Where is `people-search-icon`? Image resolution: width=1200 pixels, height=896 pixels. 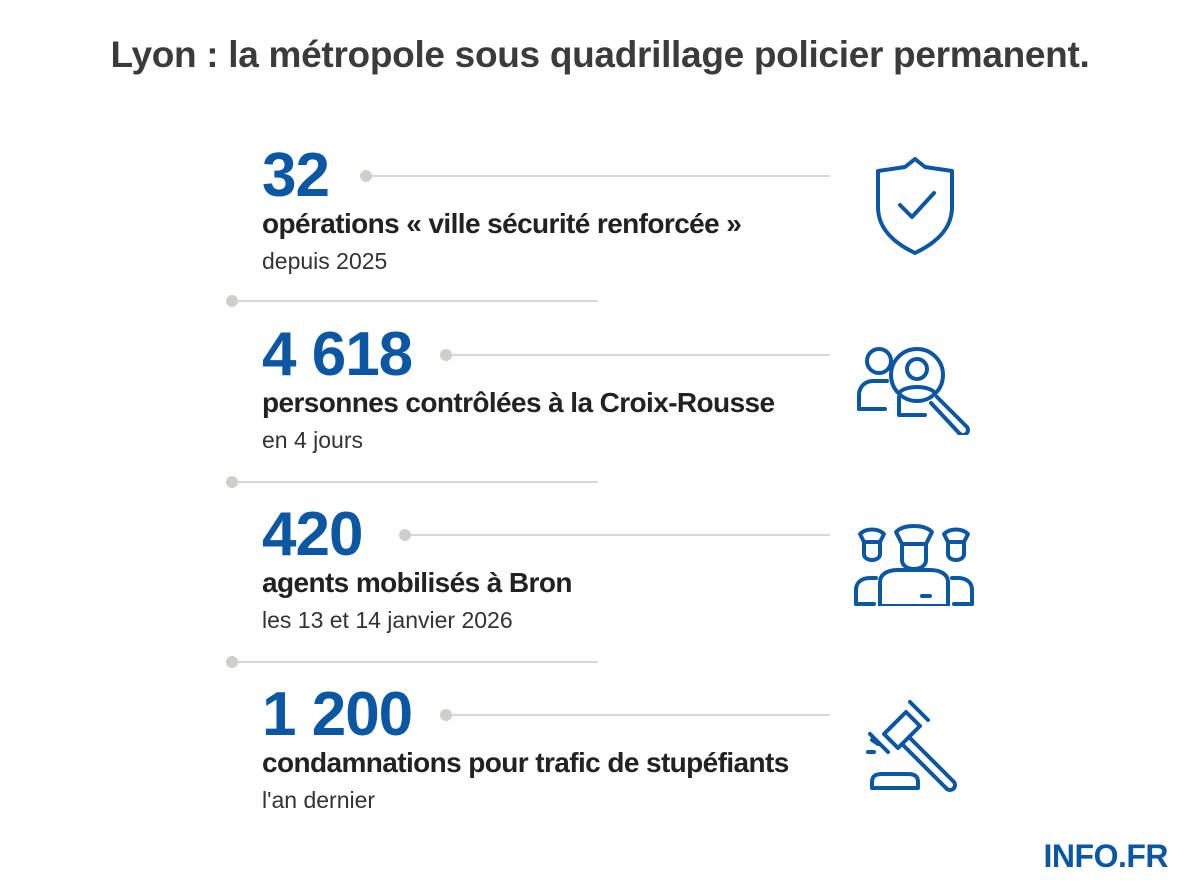
people-search-icon is located at coordinates (916, 392).